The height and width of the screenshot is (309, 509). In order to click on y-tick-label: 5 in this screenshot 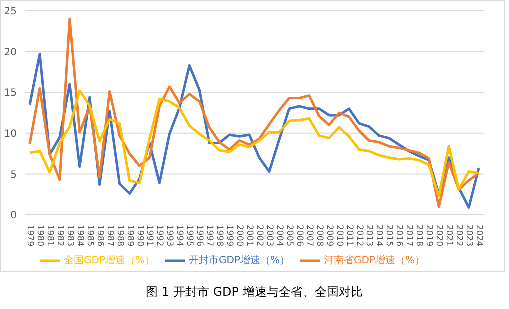, I will do `click(13, 175)`.